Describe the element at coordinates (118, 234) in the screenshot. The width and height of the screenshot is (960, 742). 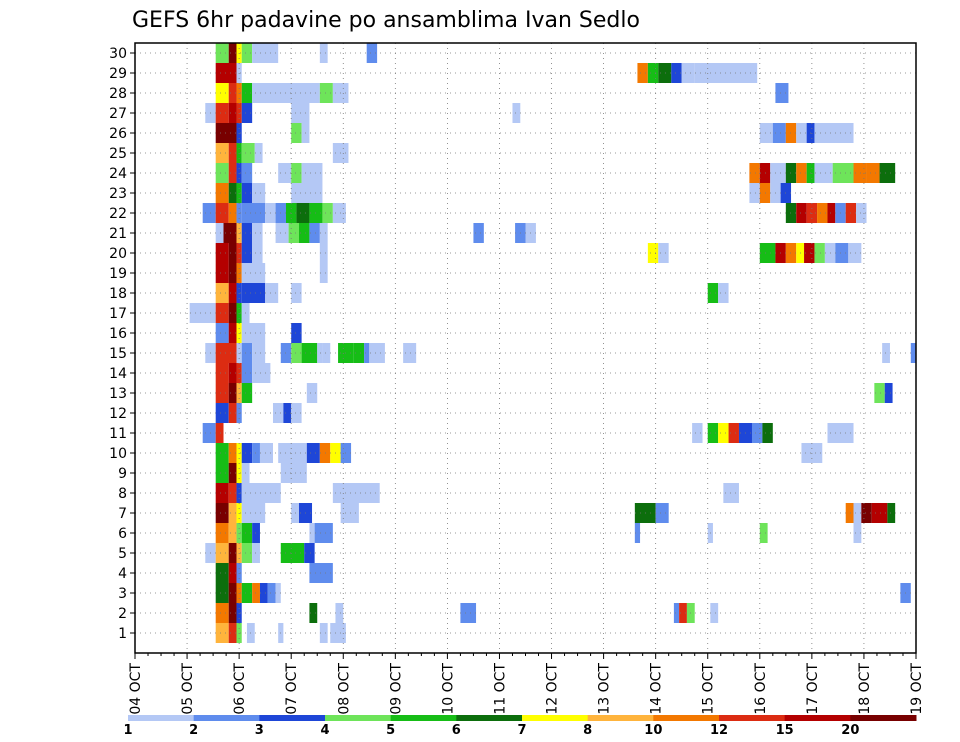
I see `y-tick-label: 21` at that location.